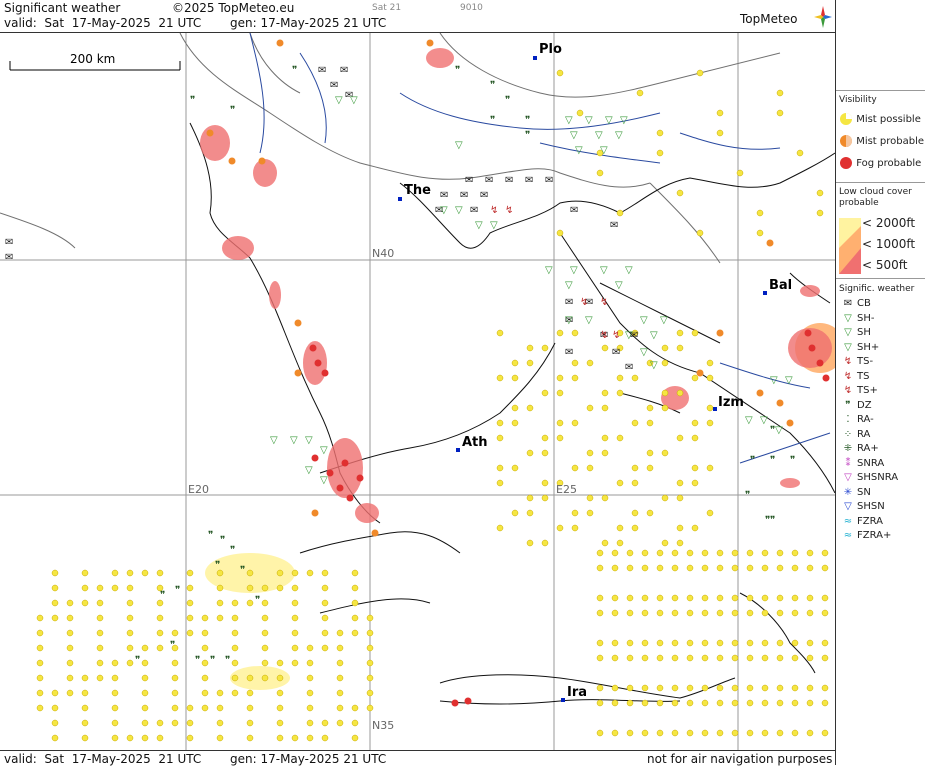 This screenshot has width=925, height=766. I want to click on map-title: Significant weather, so click(62, 8).